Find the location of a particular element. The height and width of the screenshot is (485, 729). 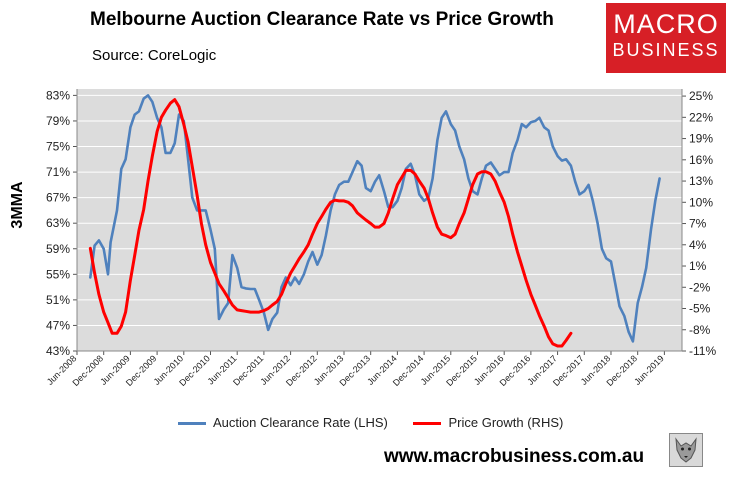

legend-swatch-clearance-rate is located at coordinates (192, 424).